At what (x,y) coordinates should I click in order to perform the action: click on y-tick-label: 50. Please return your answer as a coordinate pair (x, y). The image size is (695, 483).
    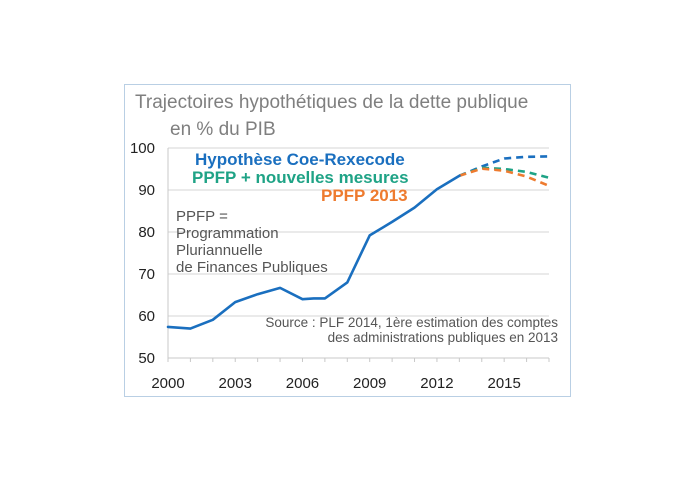
    Looking at the image, I should click on (146, 358).